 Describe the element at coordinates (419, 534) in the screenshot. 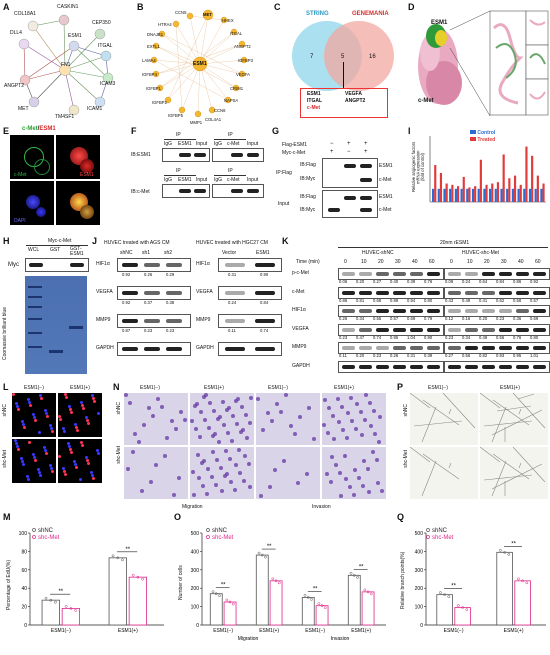

I see `chart-q-ytick-5: 500` at that location.